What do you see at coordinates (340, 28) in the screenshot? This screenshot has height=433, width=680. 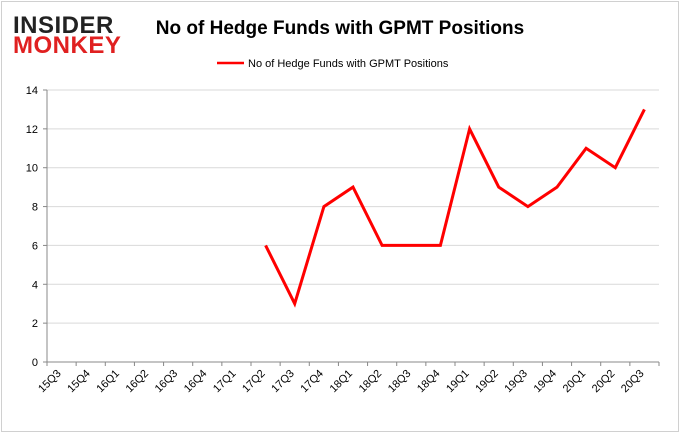 I see `chart-title: No of Hedge Funds with GPMT Positions` at bounding box center [340, 28].